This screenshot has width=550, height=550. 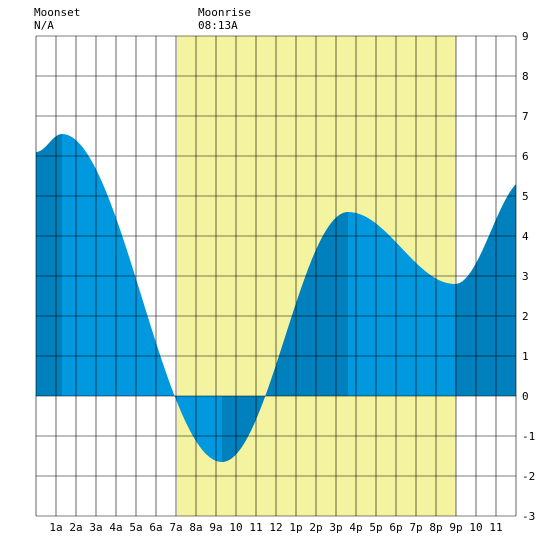 What do you see at coordinates (525, 76) in the screenshot?
I see `y-tick-label: 8` at bounding box center [525, 76].